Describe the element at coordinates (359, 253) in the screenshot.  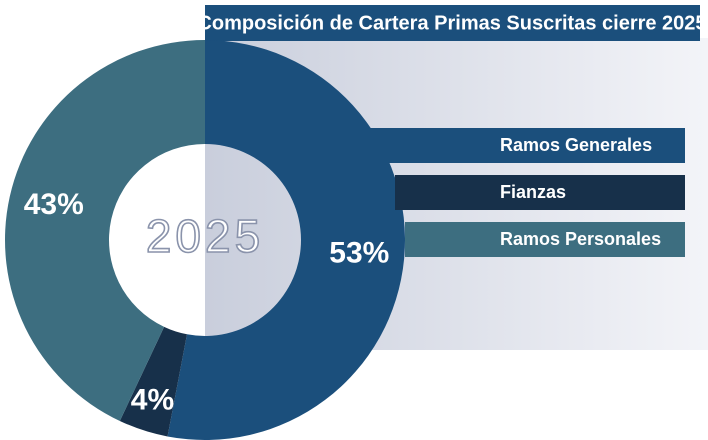
I see `value-label: 53%` at that location.